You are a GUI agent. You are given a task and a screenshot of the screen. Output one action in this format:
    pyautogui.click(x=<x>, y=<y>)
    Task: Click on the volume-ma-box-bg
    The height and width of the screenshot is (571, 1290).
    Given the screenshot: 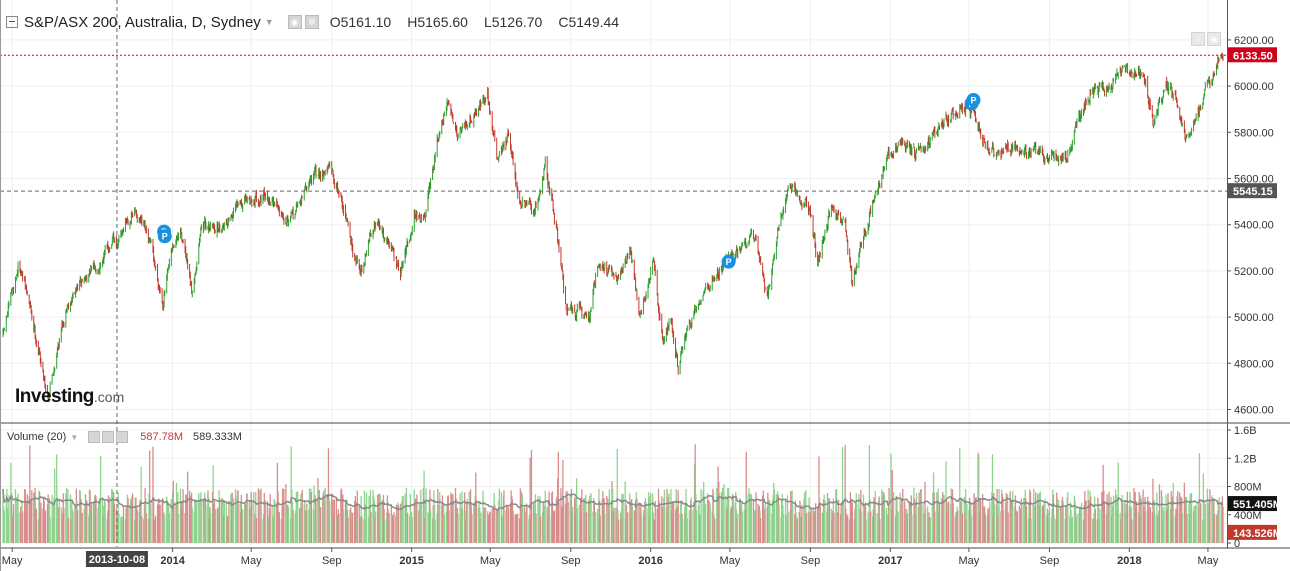 What is the action you would take?
    pyautogui.click(x=1252, y=504)
    